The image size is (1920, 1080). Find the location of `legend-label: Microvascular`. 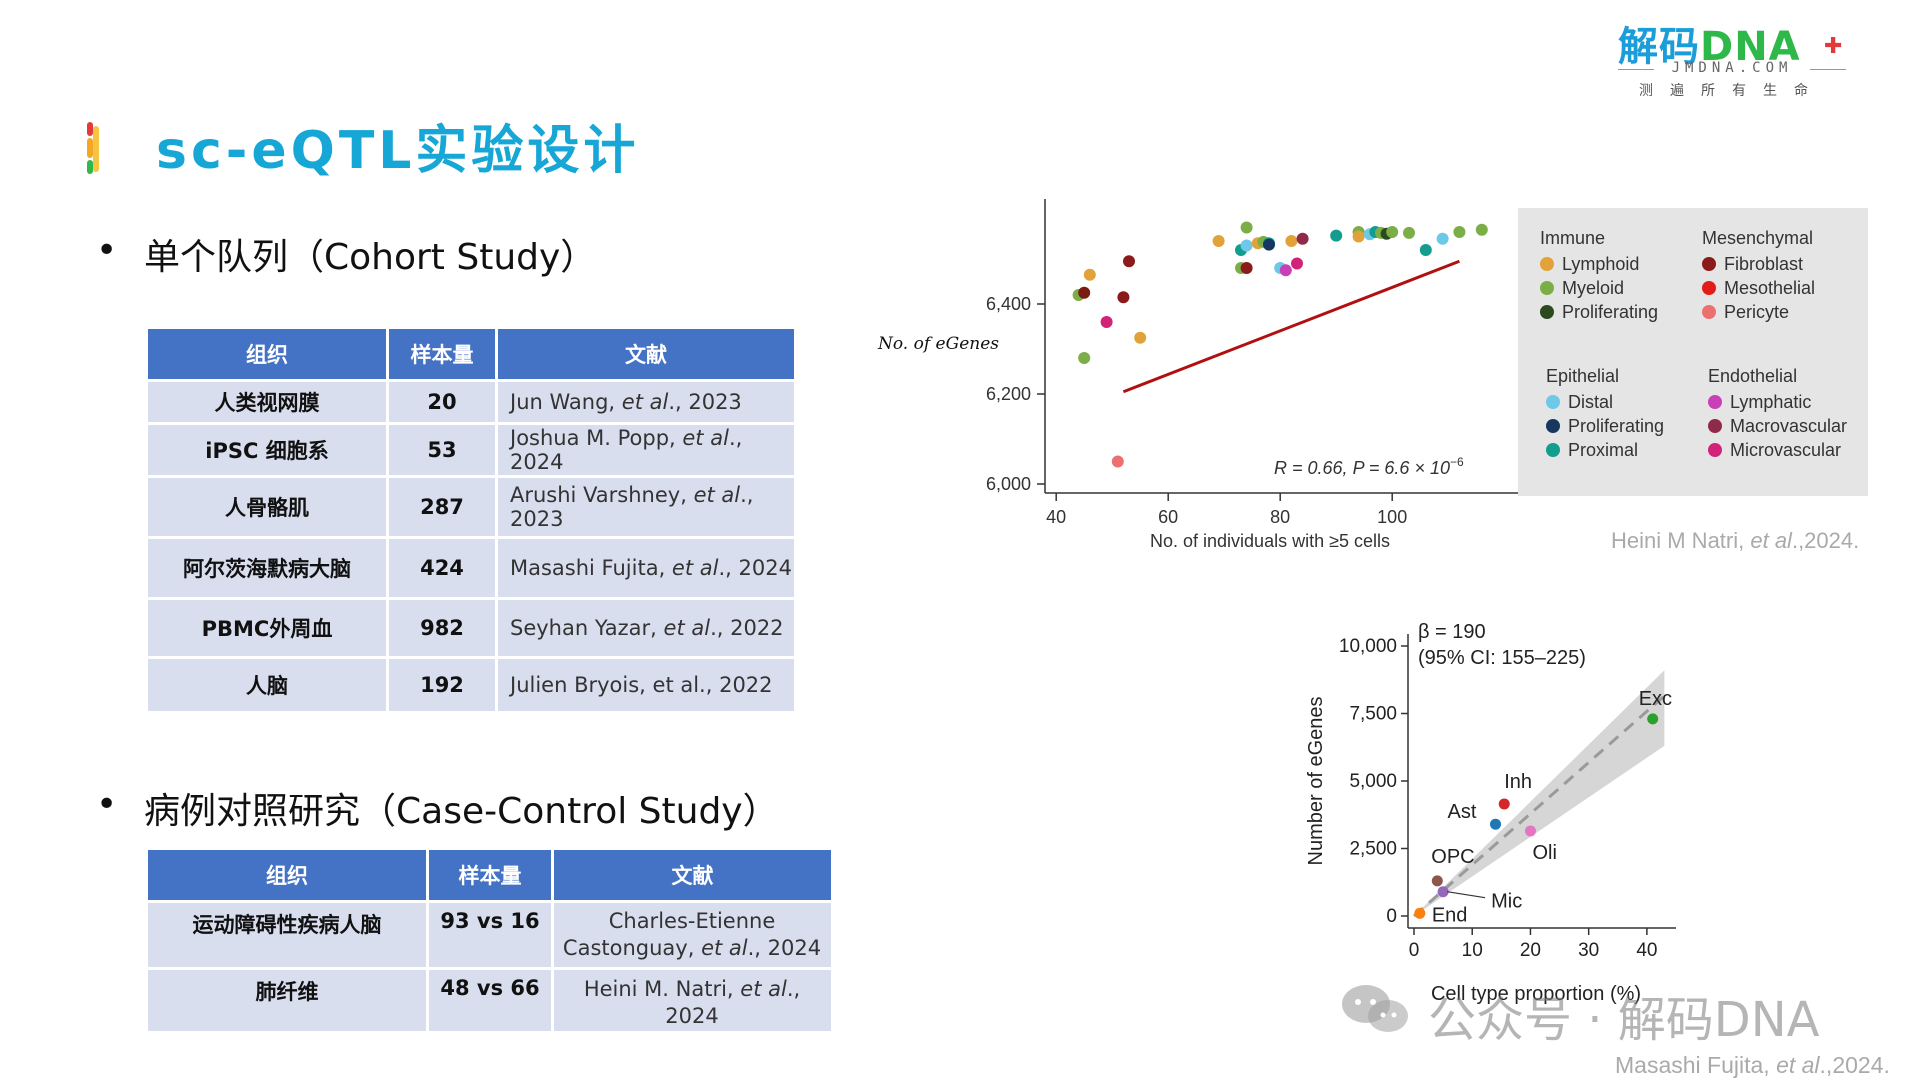

legend-label: Microvascular is located at coordinates (1786, 450).